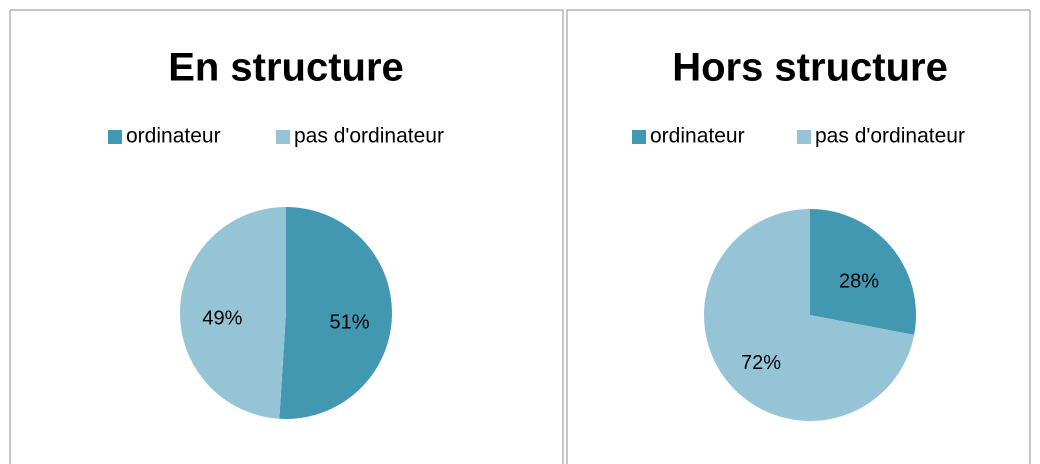 The width and height of the screenshot is (1040, 464). Describe the element at coordinates (222, 318) in the screenshot. I see `data-label: 49%` at that location.